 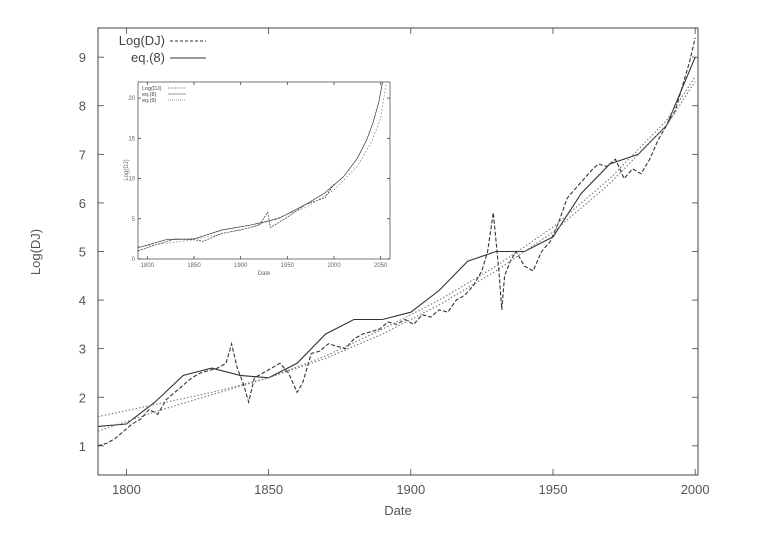 I want to click on main-legend-entry-eq8: eq.(8), so click(x=148, y=57).